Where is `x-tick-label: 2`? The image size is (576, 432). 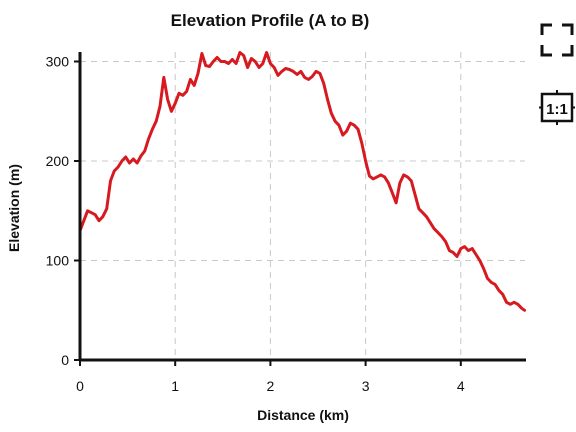 x-tick-label: 2 is located at coordinates (271, 386).